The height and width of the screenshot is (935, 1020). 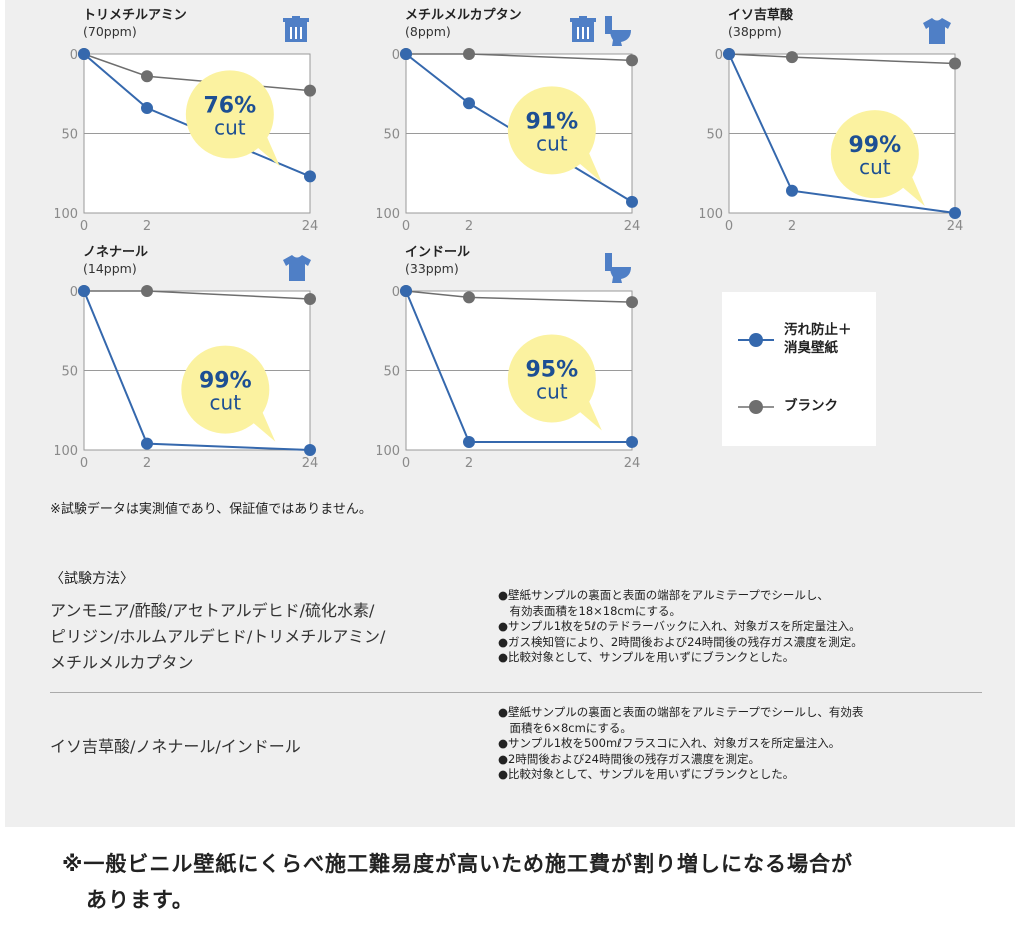 What do you see at coordinates (212, 610) in the screenshot?
I see `gas-line: アンモニア/酢酸/アセトアルデヒド/硫化水素/` at bounding box center [212, 610].